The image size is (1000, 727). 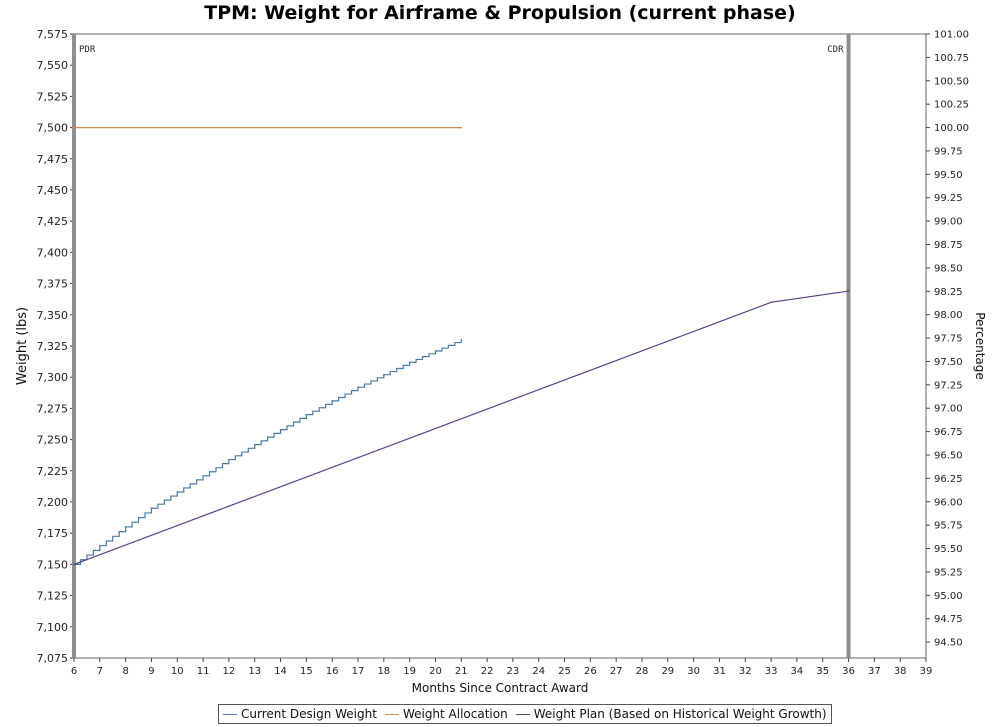 I want to click on y-tick-label: 7,175, so click(x=53, y=533).